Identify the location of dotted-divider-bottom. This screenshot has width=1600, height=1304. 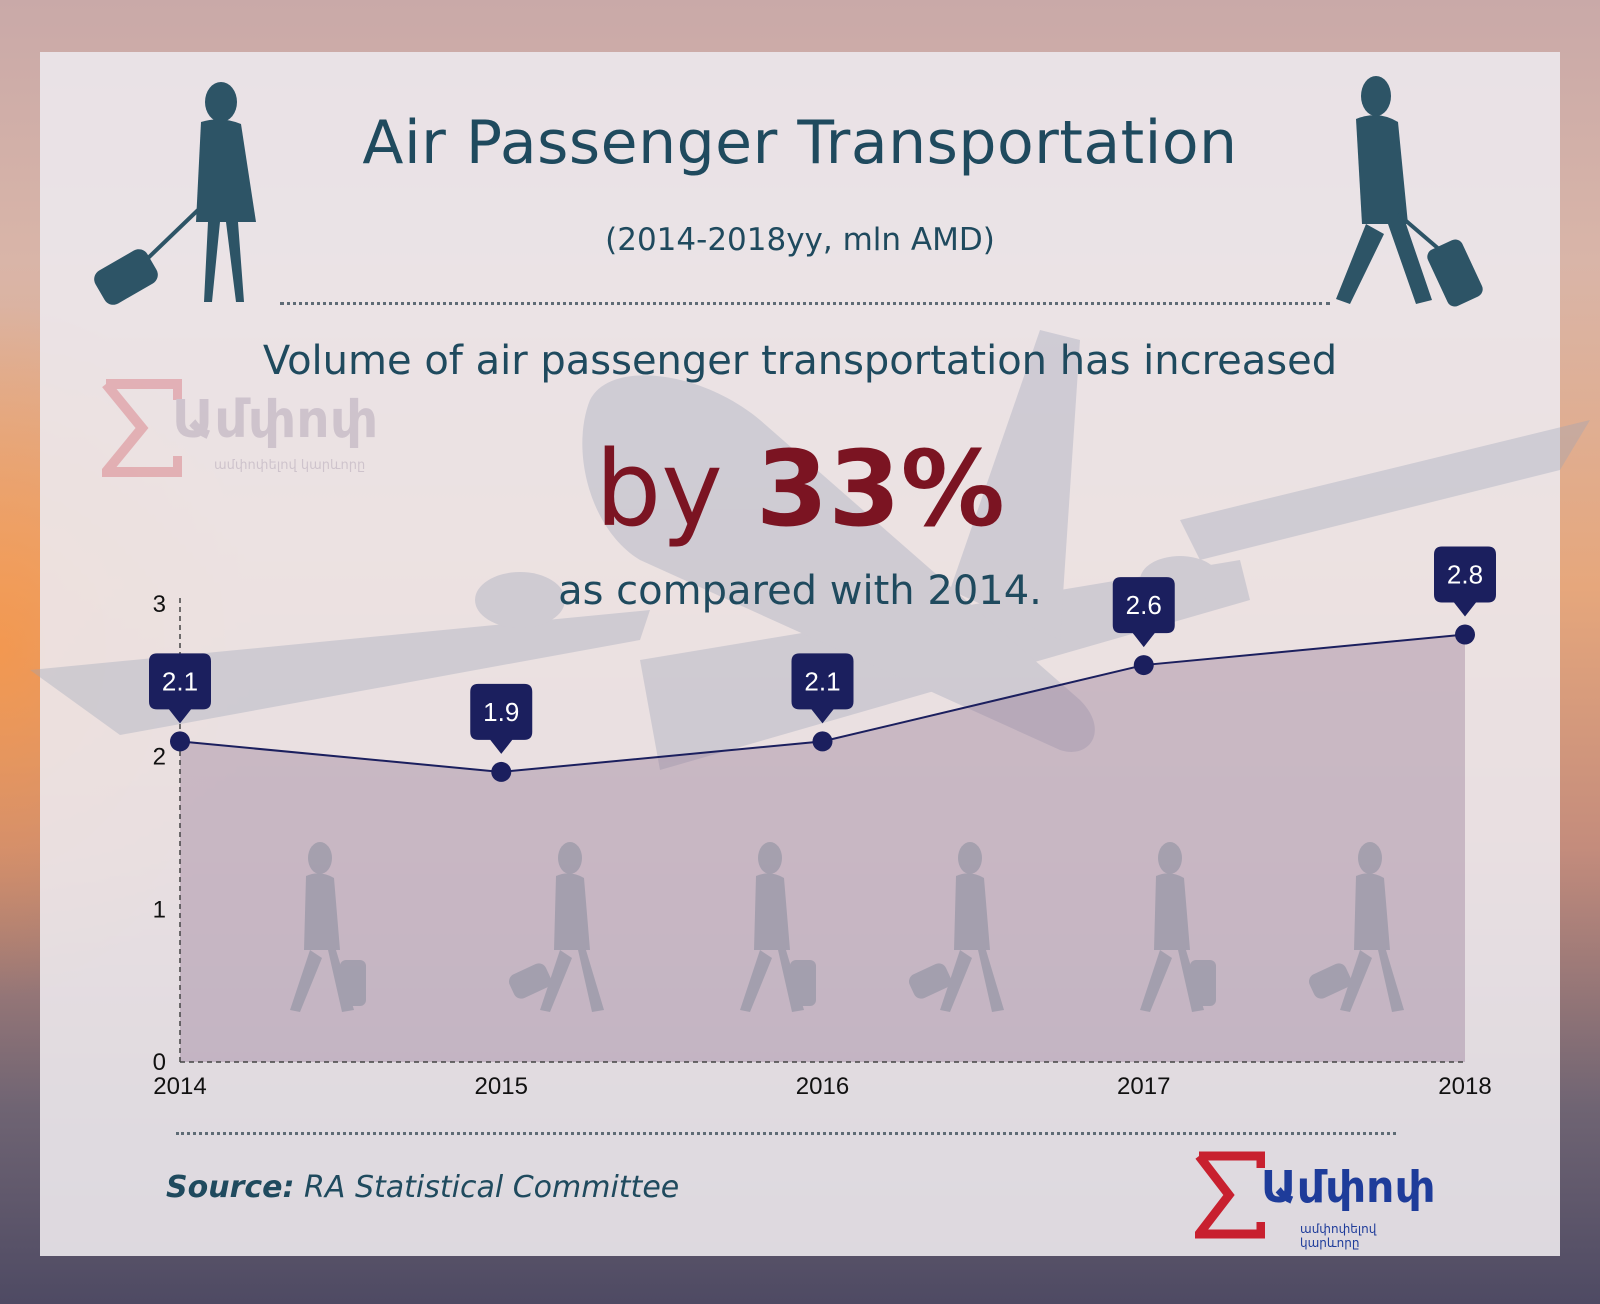
(786, 1133).